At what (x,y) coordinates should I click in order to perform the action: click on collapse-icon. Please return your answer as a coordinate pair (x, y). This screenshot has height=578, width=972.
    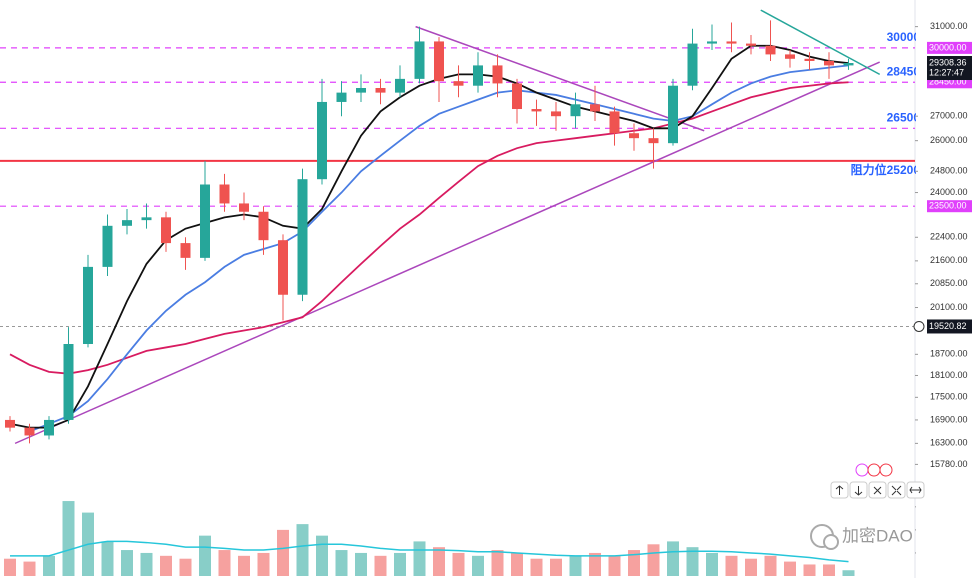
    Looking at the image, I should click on (896, 490).